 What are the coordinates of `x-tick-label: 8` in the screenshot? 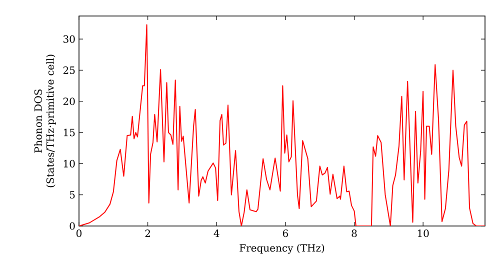 It's located at (354, 234).